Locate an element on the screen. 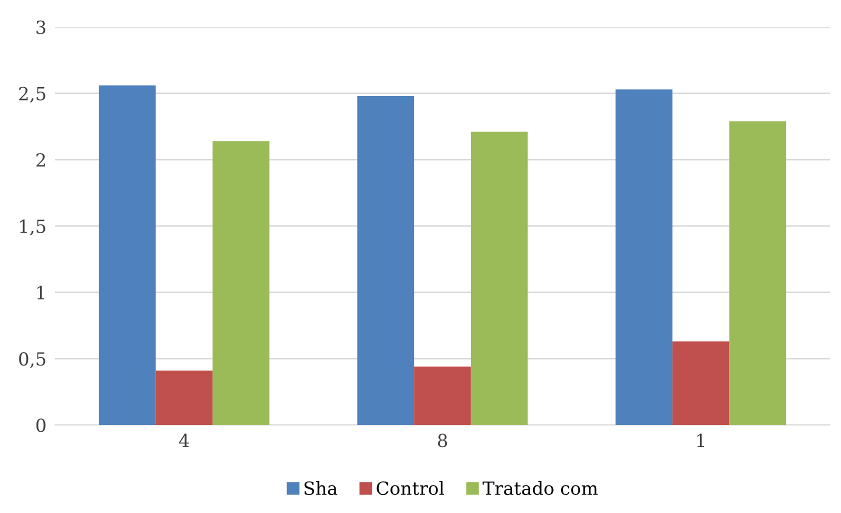 This screenshot has width=841, height=513. legend-label: Tratado com is located at coordinates (540, 488).